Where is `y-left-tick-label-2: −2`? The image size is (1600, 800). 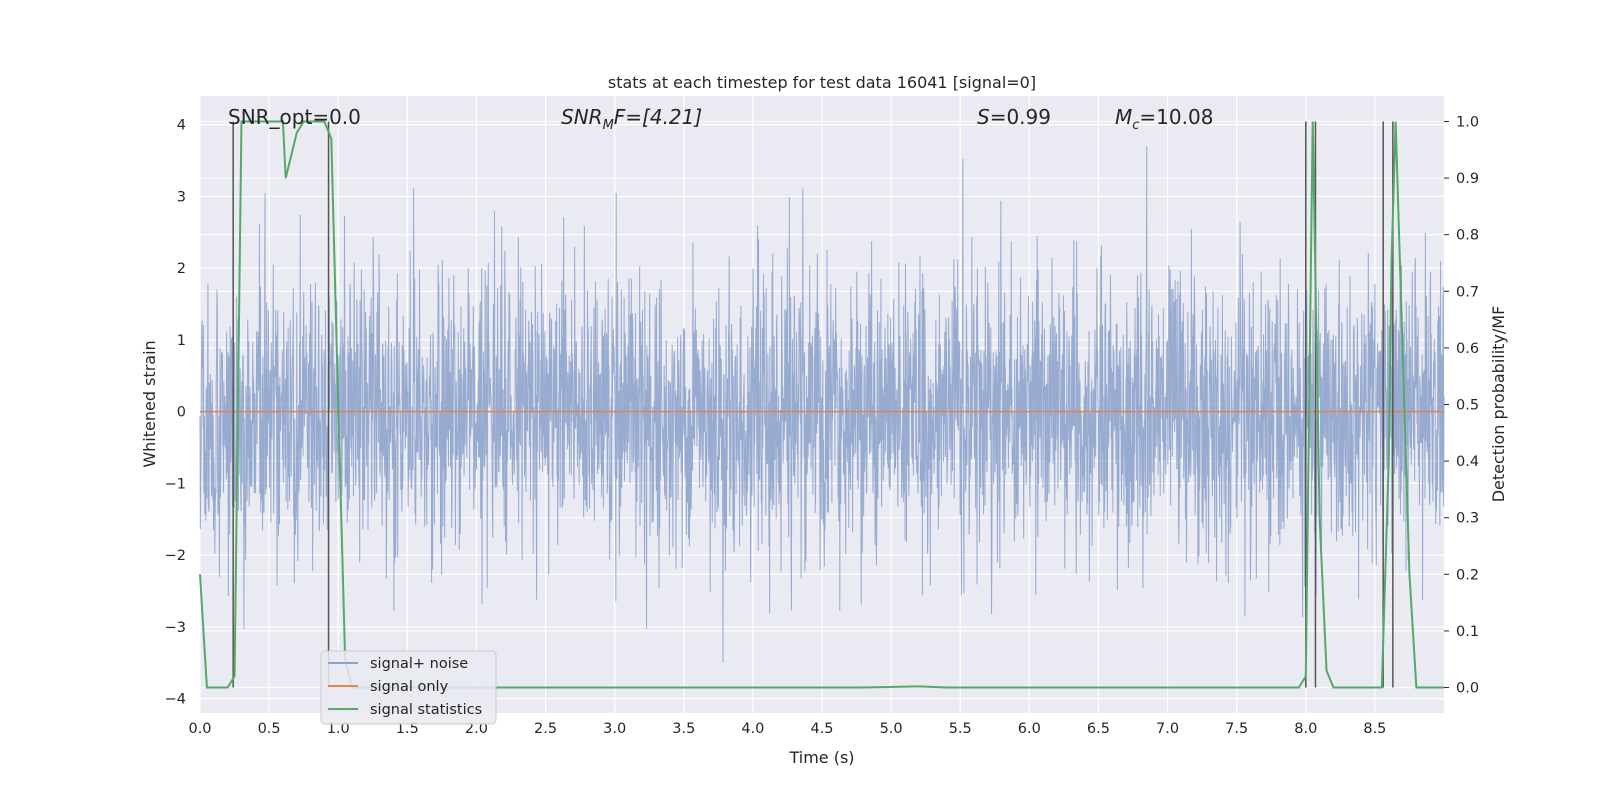
y-left-tick-label-2: −2 is located at coordinates (175, 556).